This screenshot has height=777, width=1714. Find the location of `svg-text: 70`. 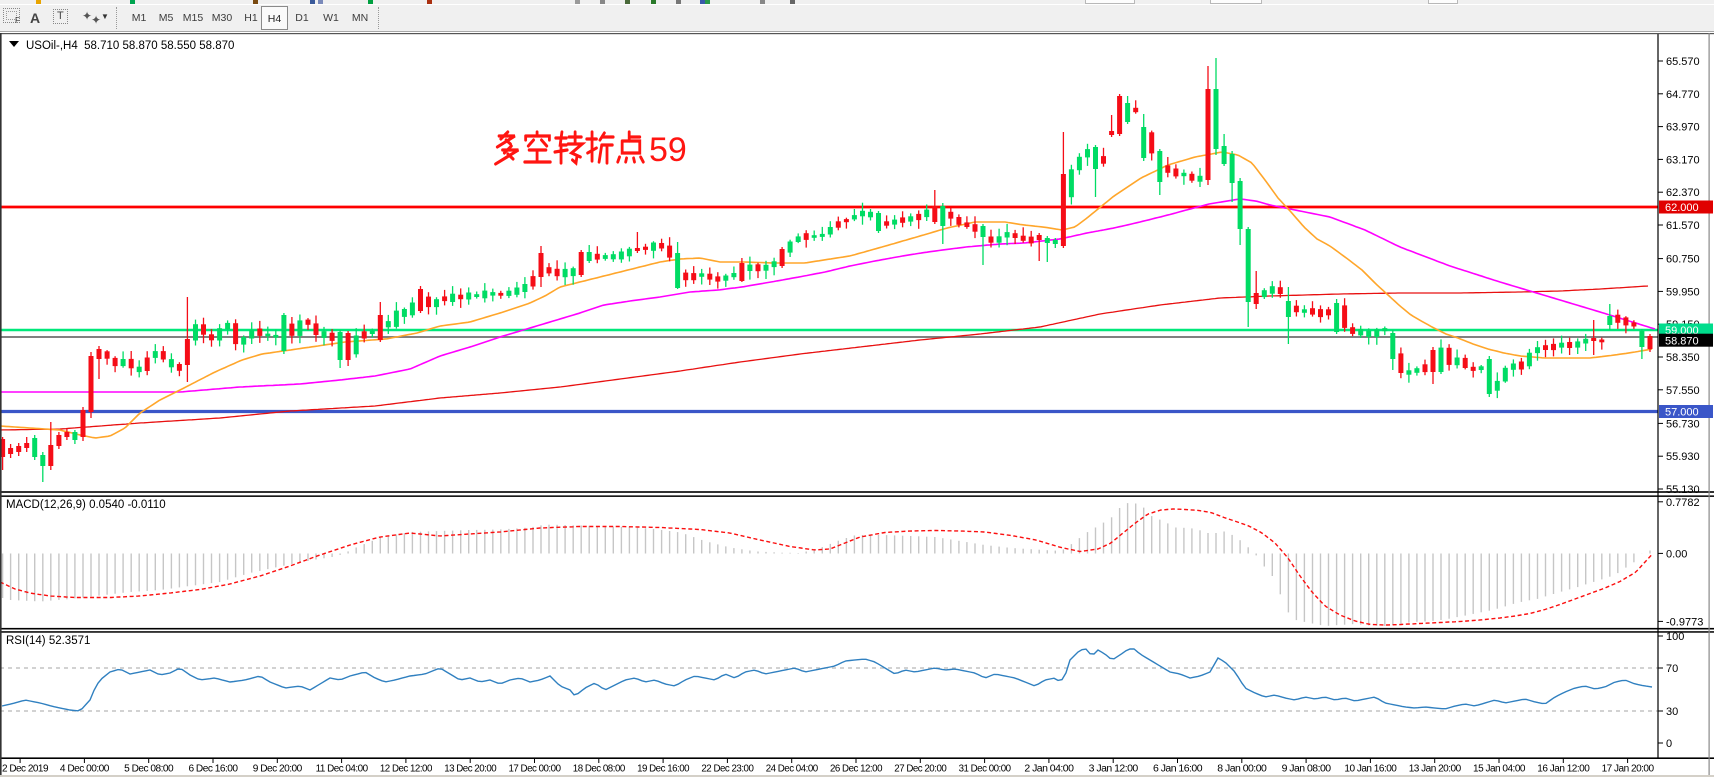

svg-text: 70 is located at coordinates (1672, 669).